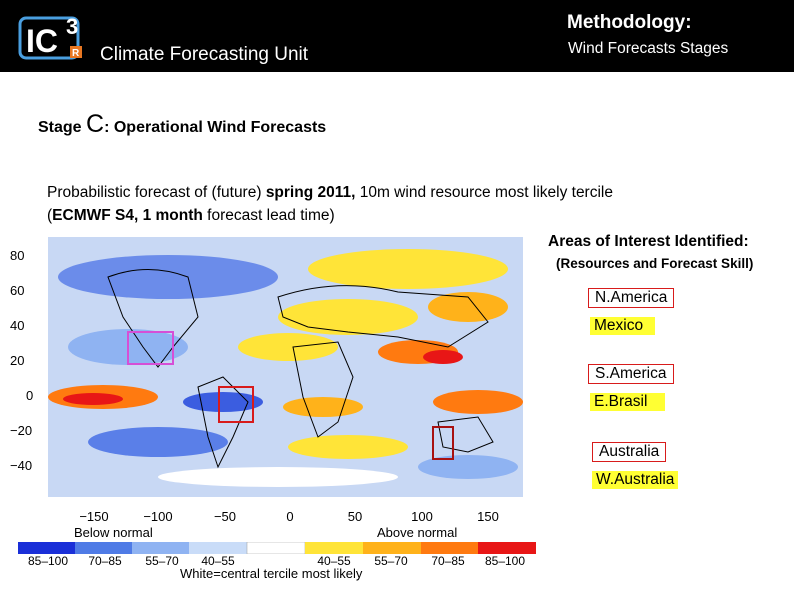  I want to click on y-tick: 0, so click(30, 395).